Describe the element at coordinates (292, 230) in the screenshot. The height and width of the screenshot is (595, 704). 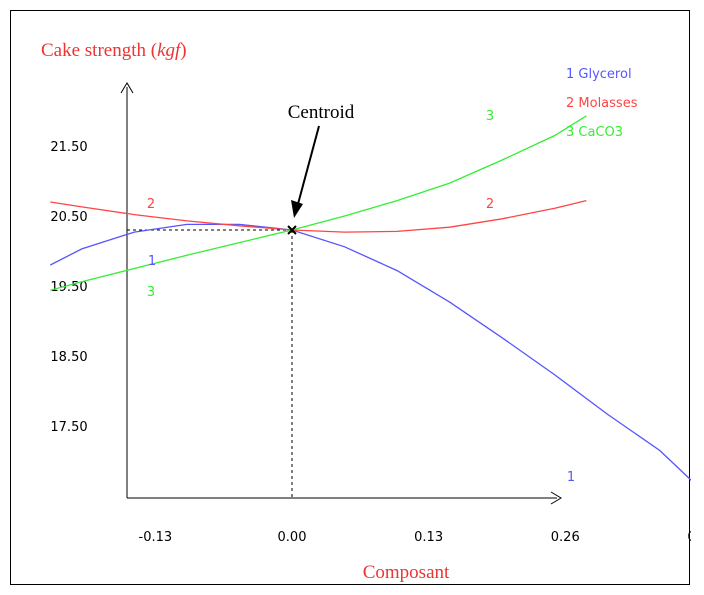
I see `centroid-marker` at that location.